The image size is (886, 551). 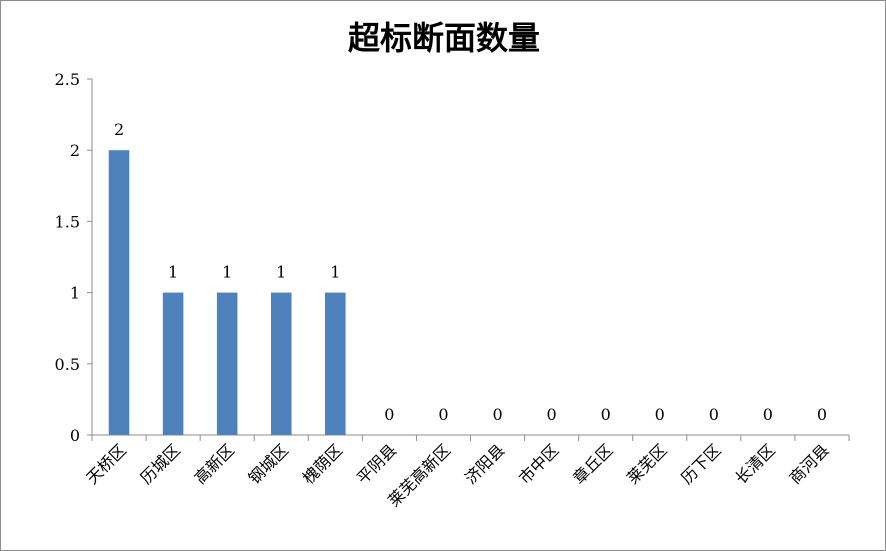 I want to click on x-tick-label: 历下区, so click(x=700, y=463).